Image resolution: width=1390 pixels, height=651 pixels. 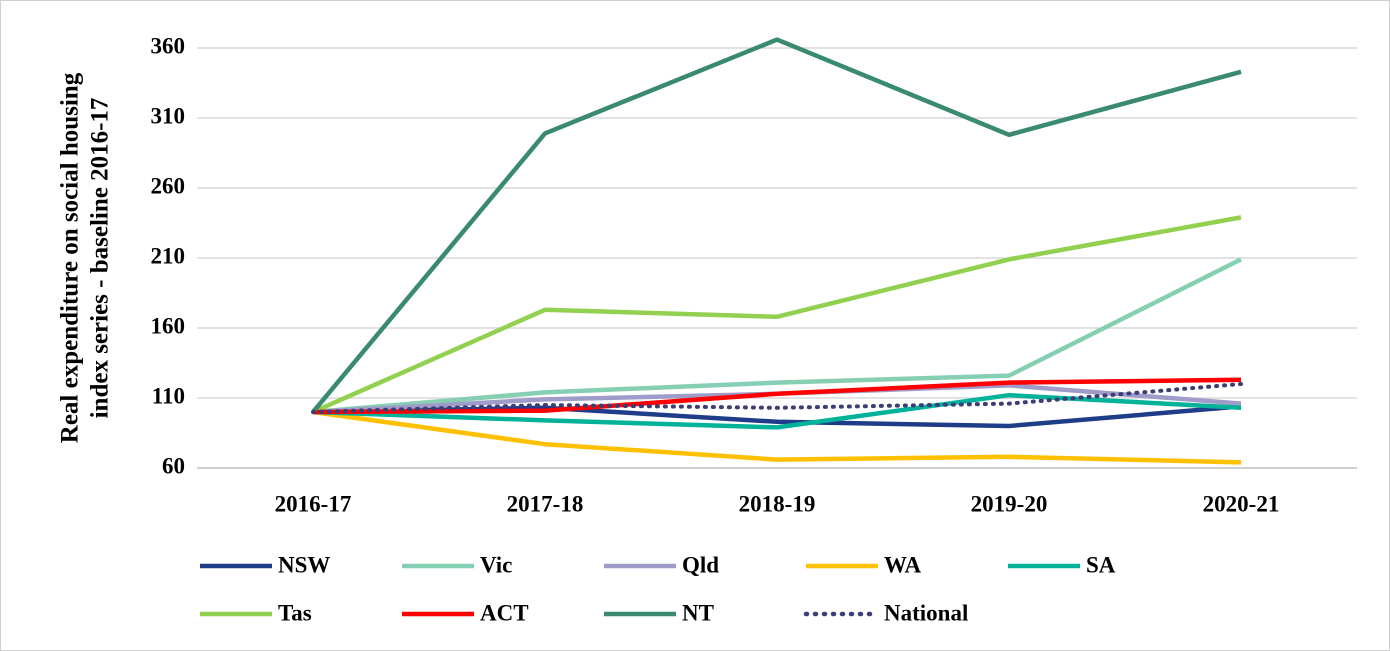 What do you see at coordinates (173, 465) in the screenshot?
I see `y-tick-label: 60` at bounding box center [173, 465].